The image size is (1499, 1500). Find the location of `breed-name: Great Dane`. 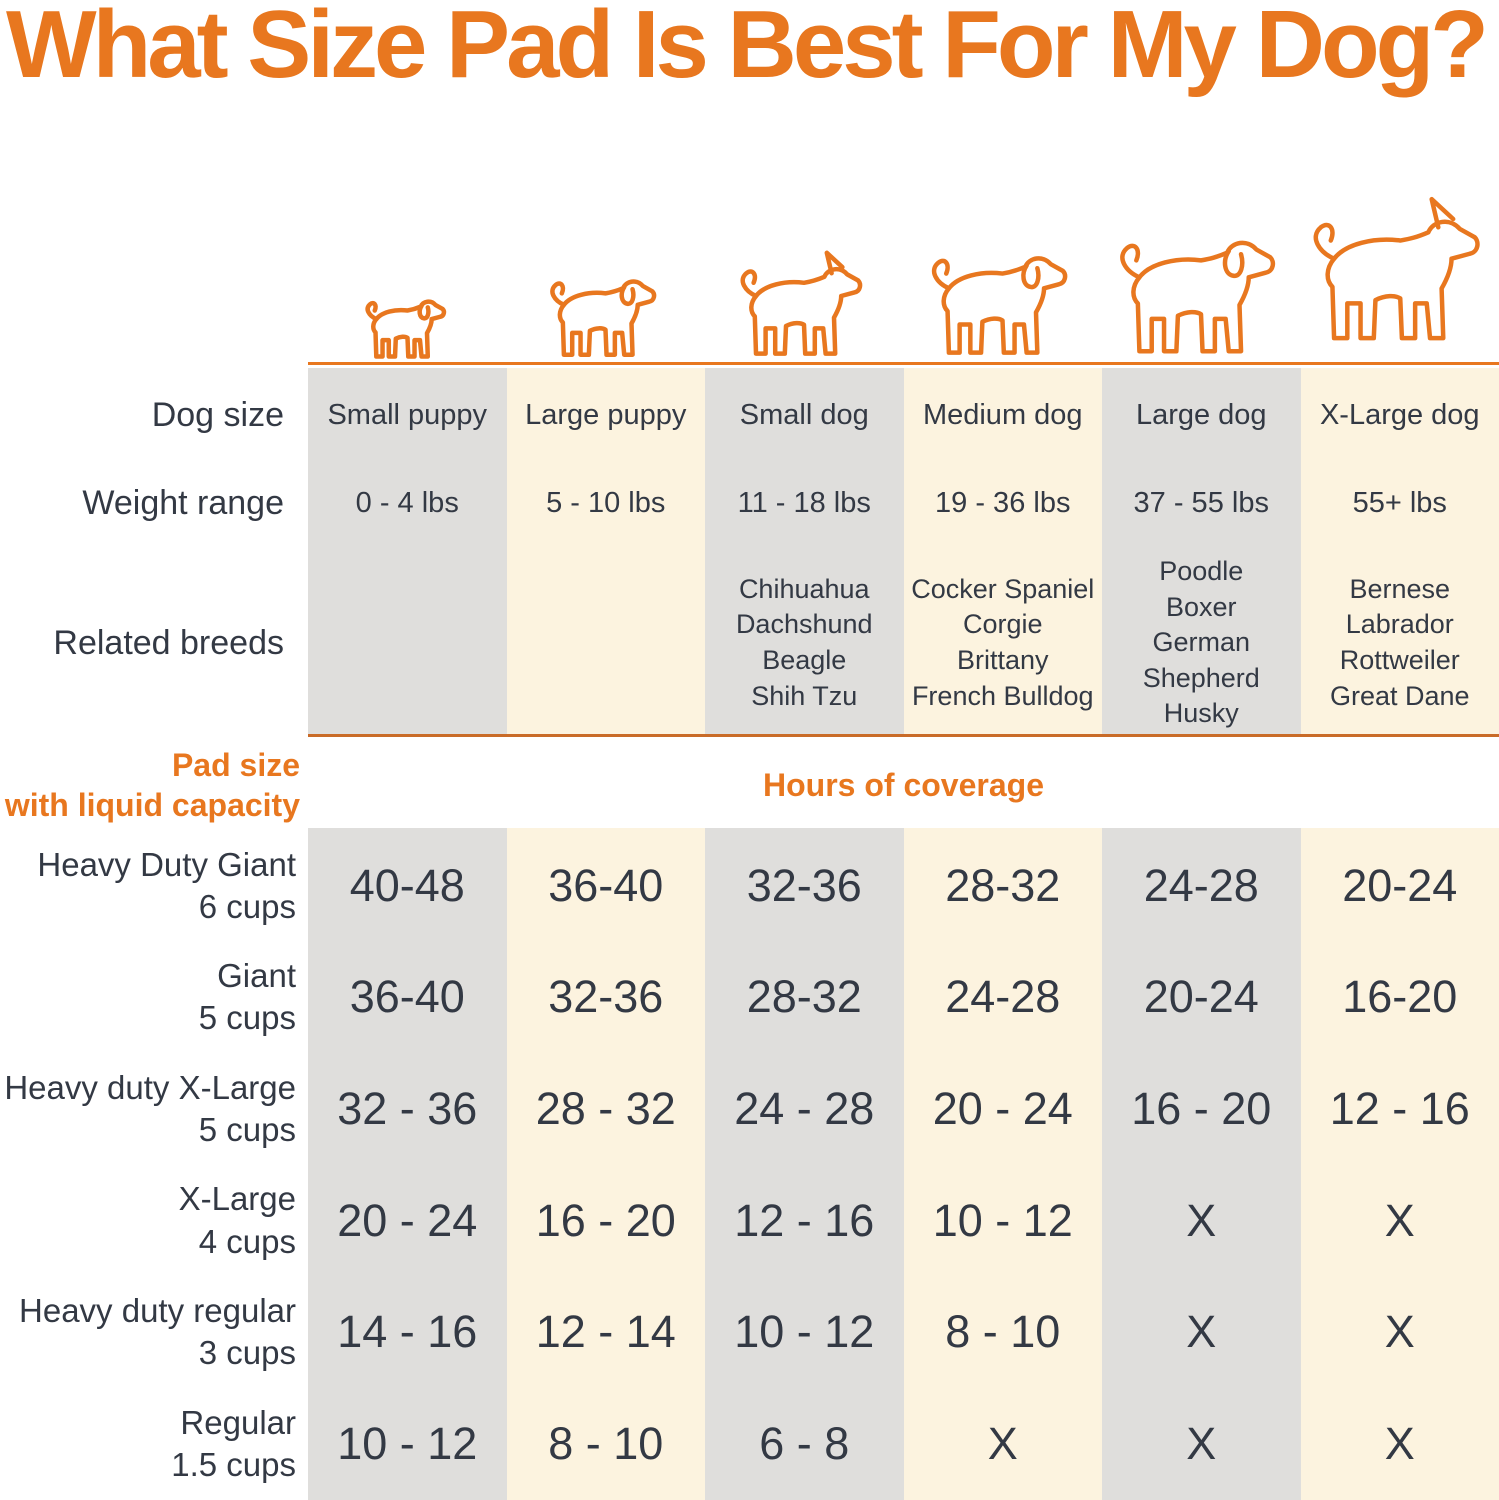

breed-name: Great Dane is located at coordinates (1399, 695).